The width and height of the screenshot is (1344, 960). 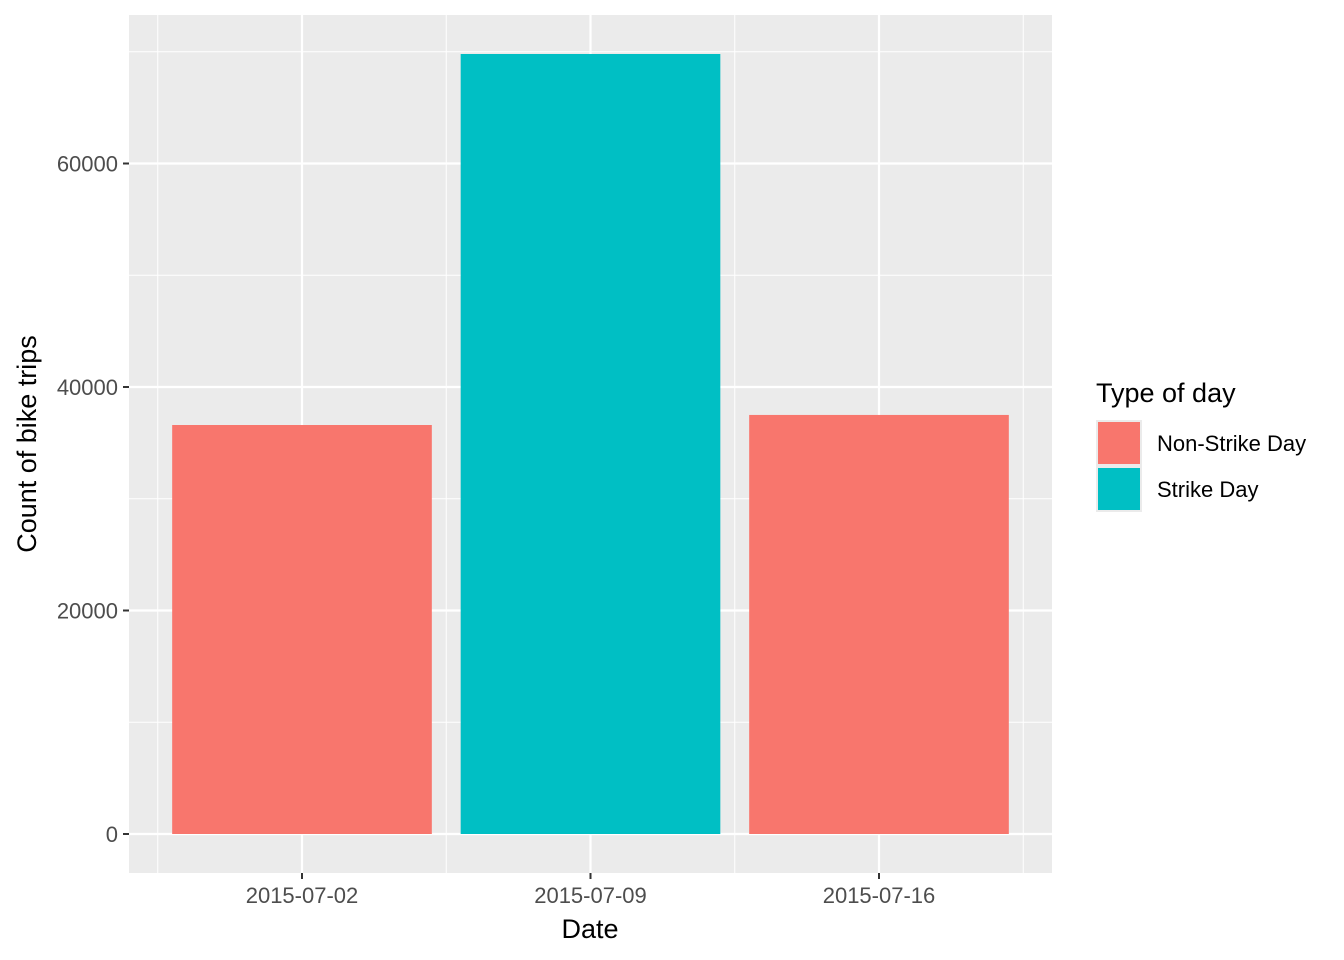 I want to click on legend-label: Strike Day, so click(x=1207, y=489).